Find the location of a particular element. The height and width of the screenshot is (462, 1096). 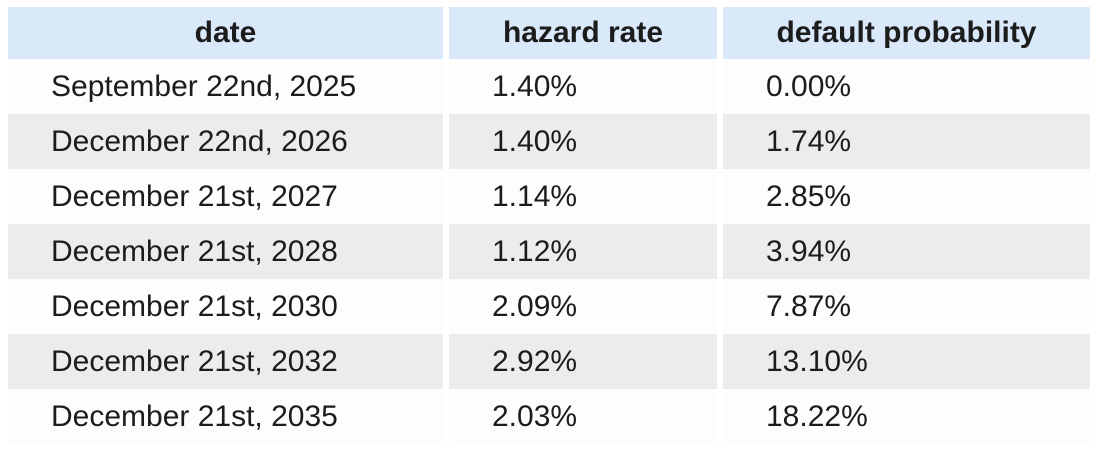

default-probability-cell: 3.94% is located at coordinates (903, 251).